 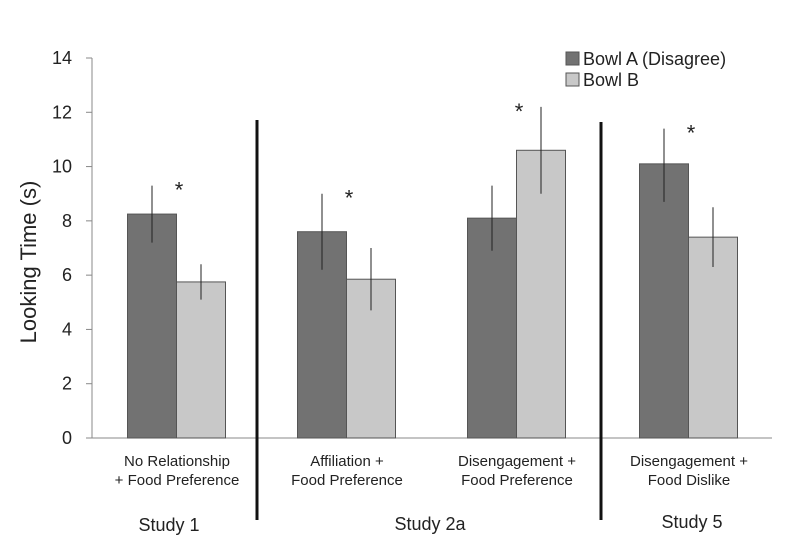 I want to click on y-ticks: 0 2 4 6 8 10 12 14, so click(x=72, y=248).